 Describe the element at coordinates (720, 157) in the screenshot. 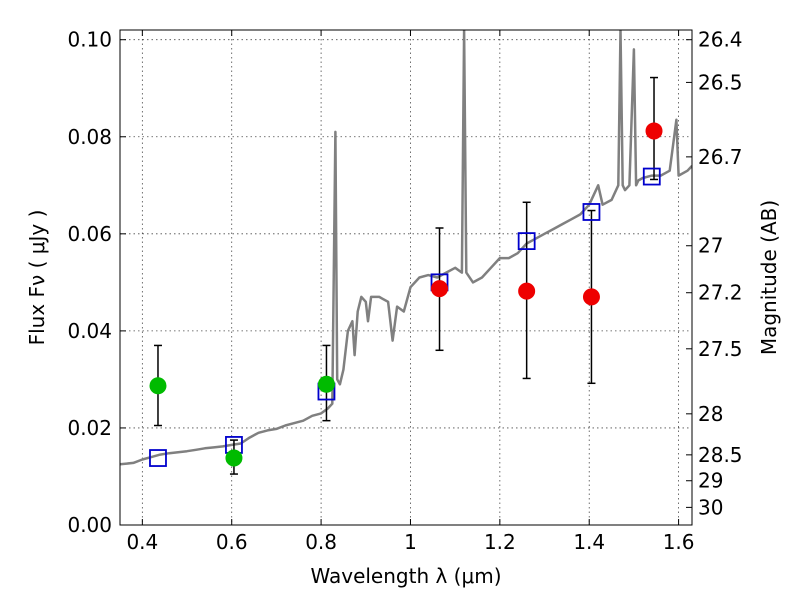

I see `right-tick-label: 26.7` at that location.